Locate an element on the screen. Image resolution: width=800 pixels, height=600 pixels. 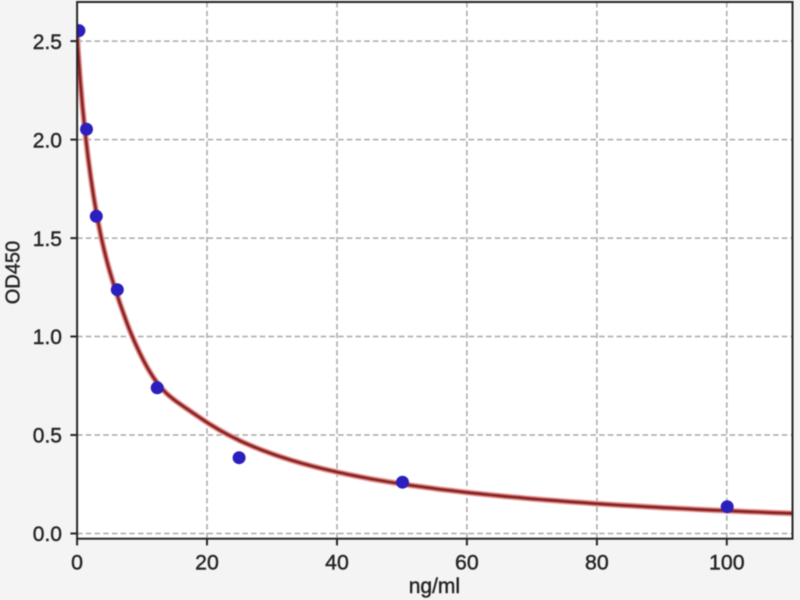
svg-text: 0 is located at coordinates (77, 563).